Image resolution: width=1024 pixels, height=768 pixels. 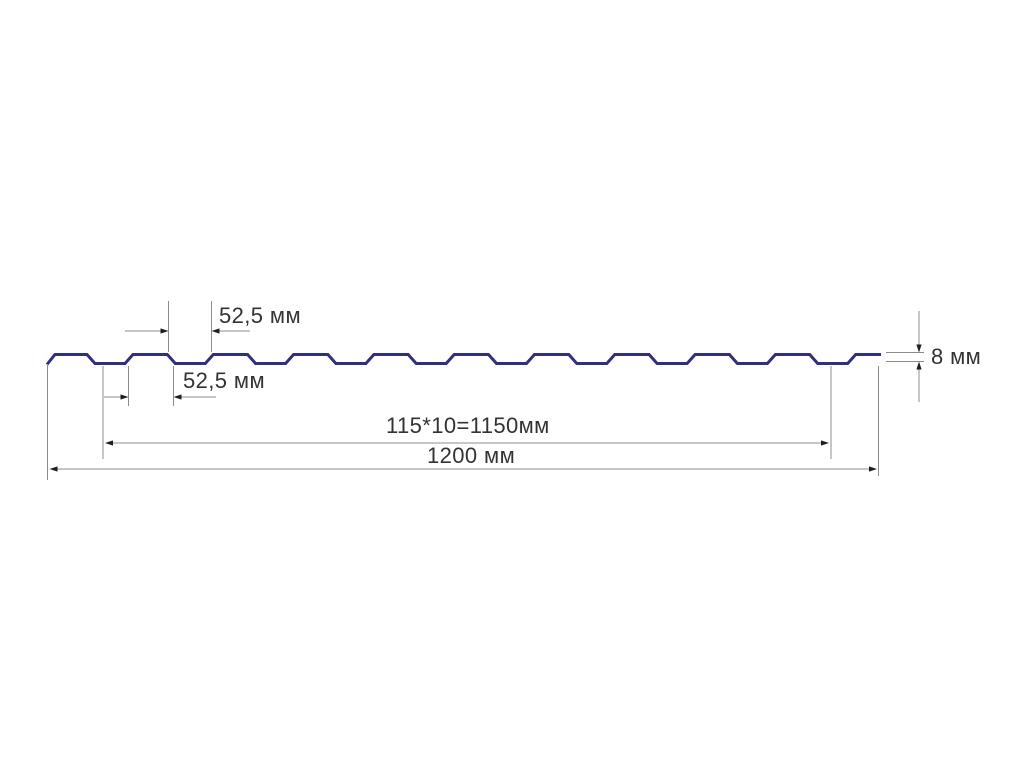 I want to click on arrowhead-bottom-pitch-left, so click(x=124, y=397).